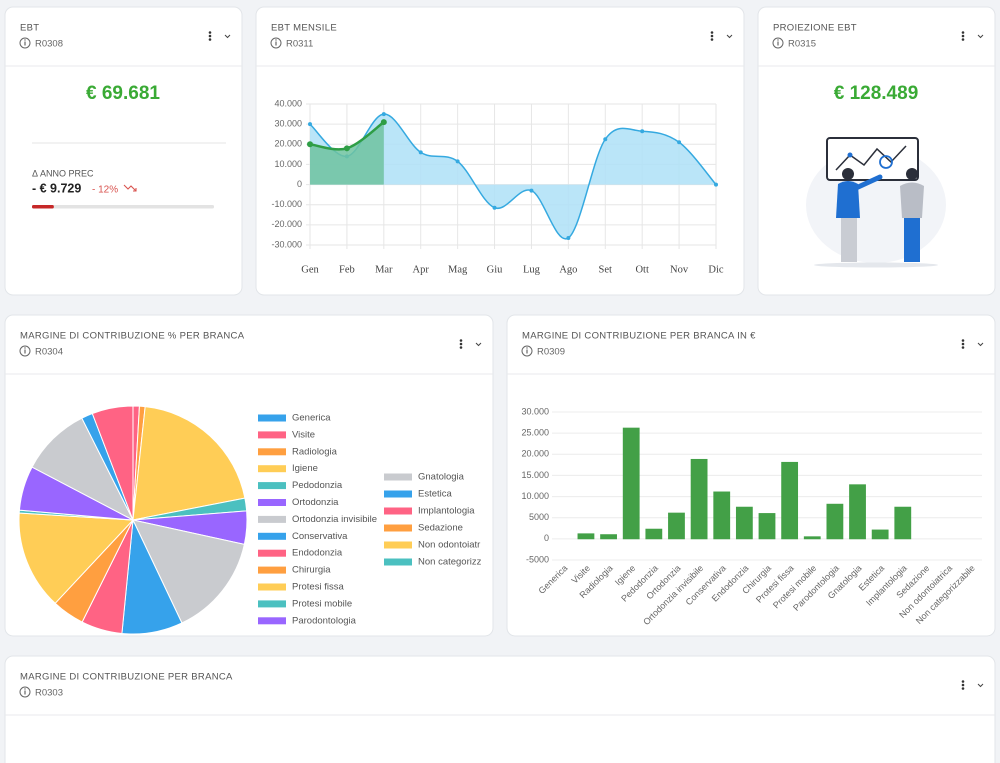 Image resolution: width=1000 pixels, height=763 pixels. What do you see at coordinates (294, 570) in the screenshot?
I see `legend-item: Chirurgia` at bounding box center [294, 570].